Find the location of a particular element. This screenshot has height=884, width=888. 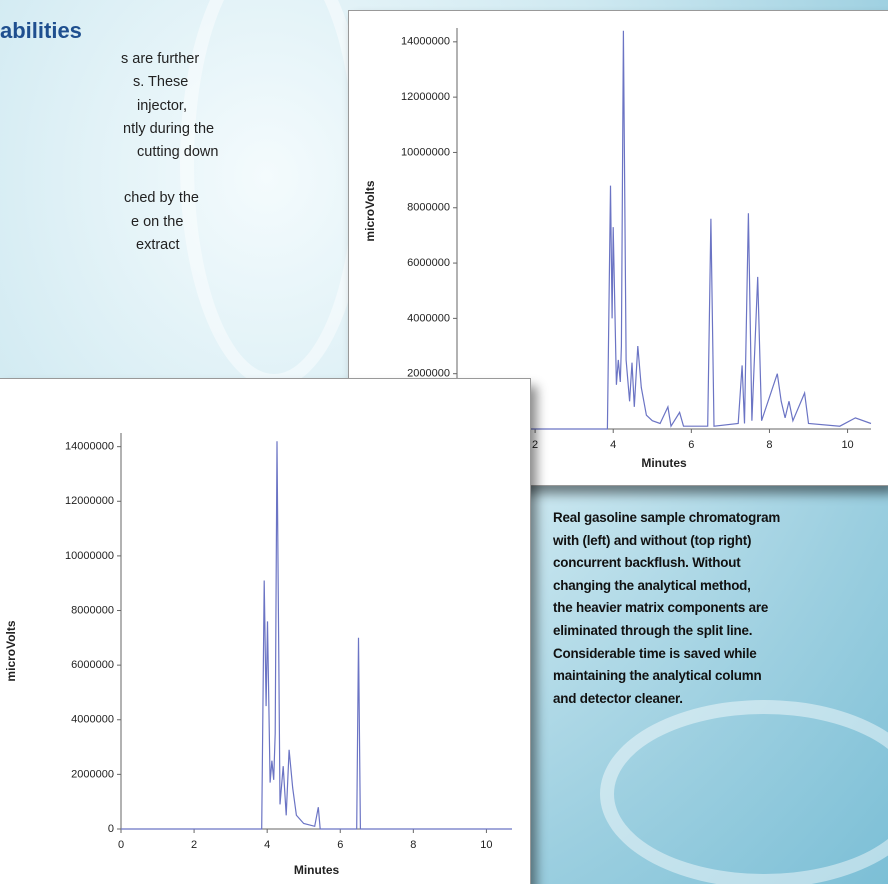

body-line: ched by the is located at coordinates (161, 198).